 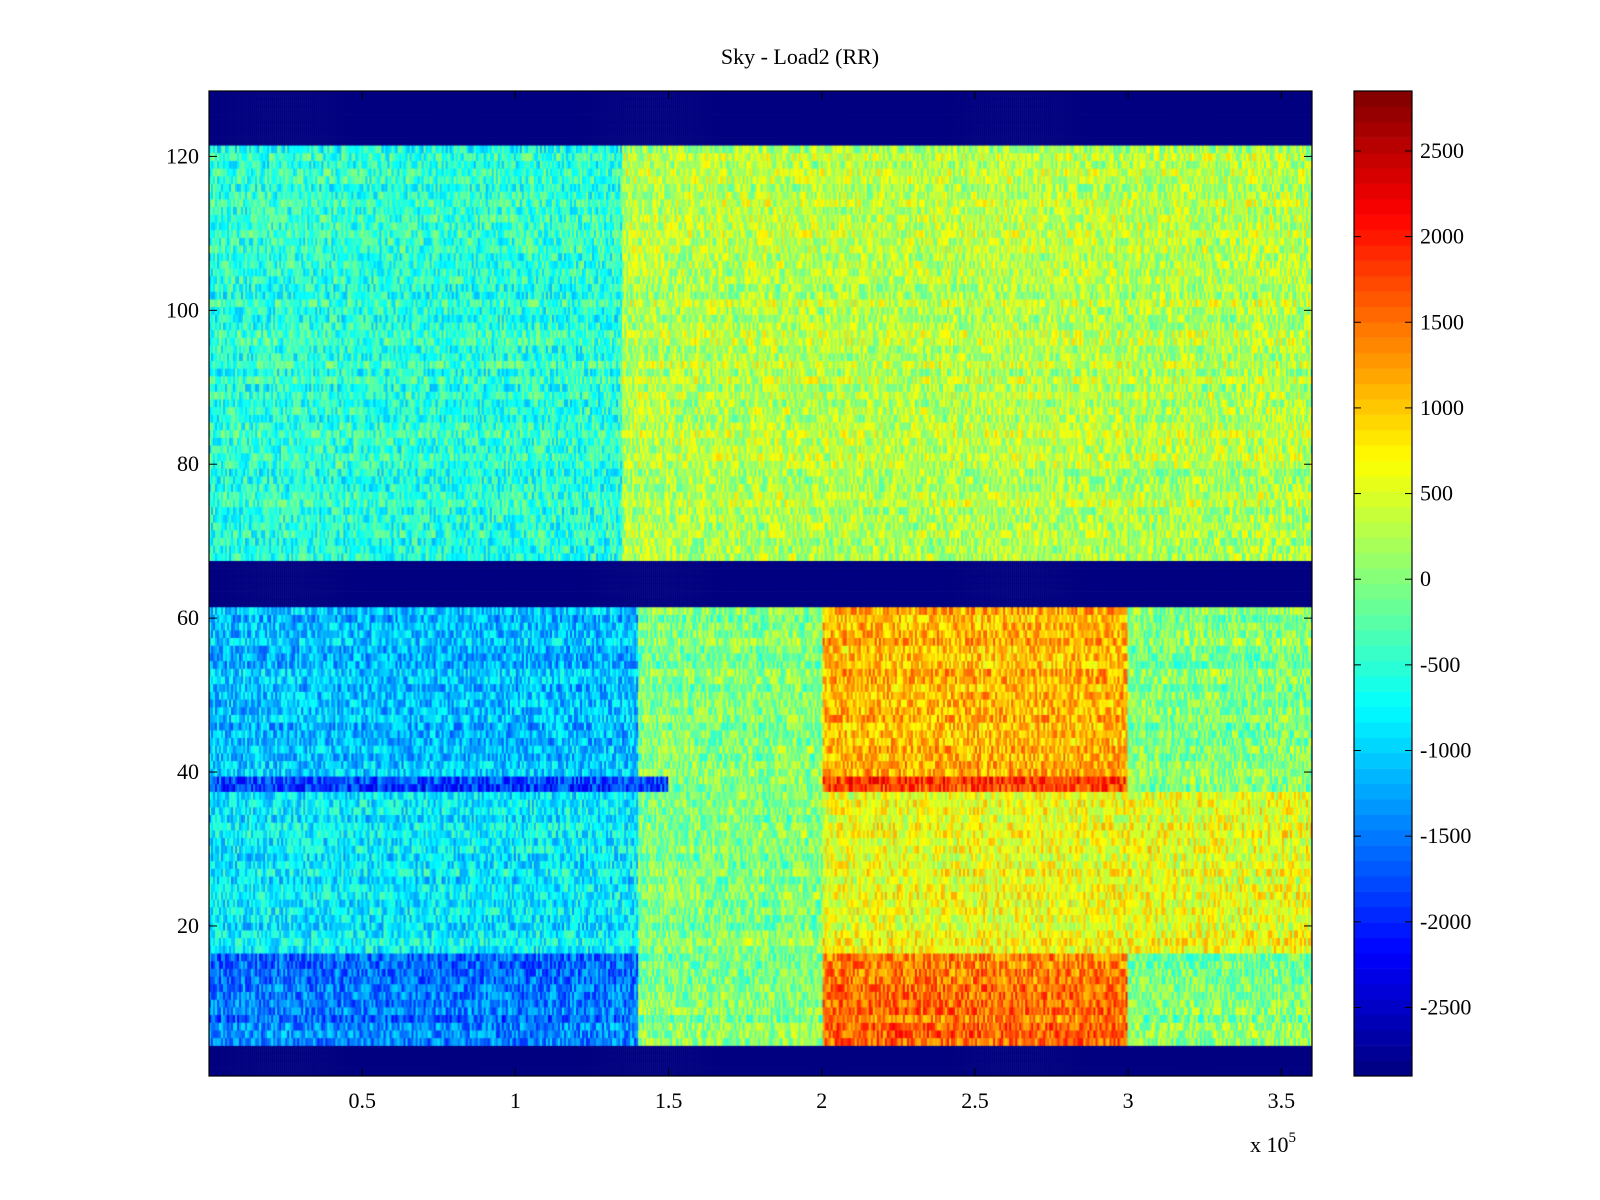 What do you see at coordinates (182, 155) in the screenshot?
I see `y-tick-label: 120` at bounding box center [182, 155].